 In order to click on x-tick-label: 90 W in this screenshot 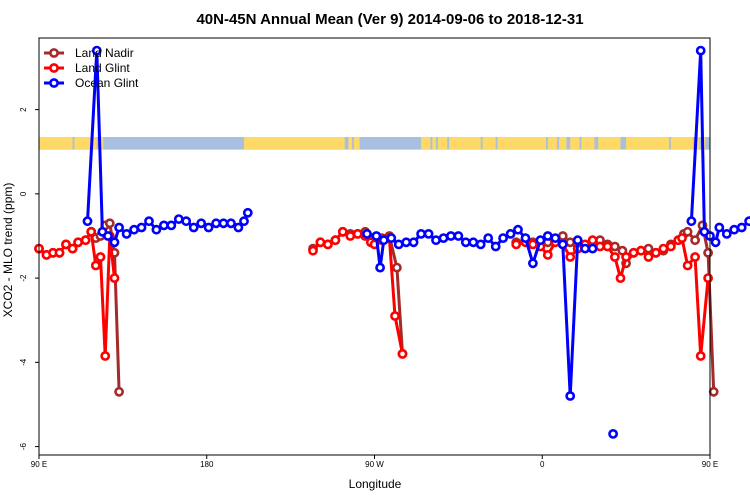, I will do `click(374, 464)`.